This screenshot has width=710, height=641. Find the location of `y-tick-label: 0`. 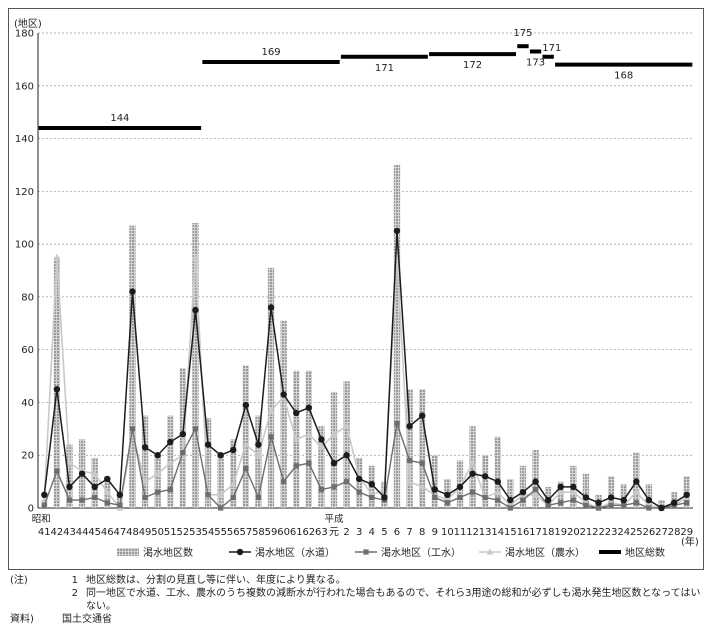

y-tick-label: 0 is located at coordinates (31, 509).